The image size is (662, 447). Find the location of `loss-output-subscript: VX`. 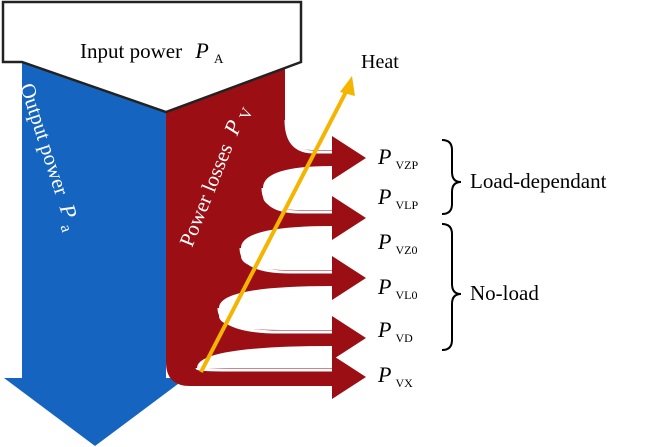

loss-output-subscript: VX is located at coordinates (404, 383).